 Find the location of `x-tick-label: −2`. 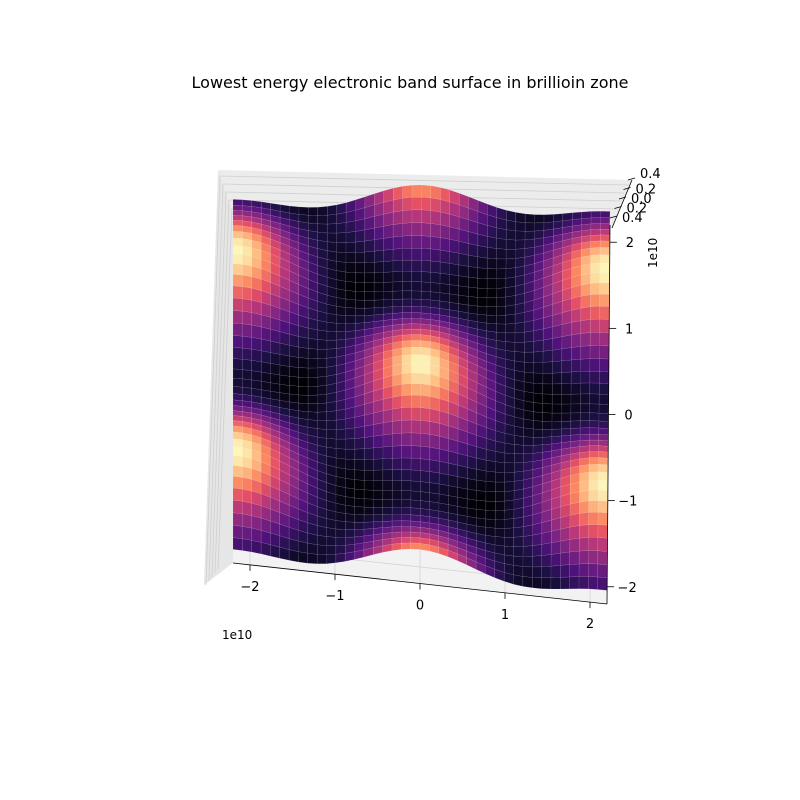

x-tick-label: −2 is located at coordinates (249, 587).